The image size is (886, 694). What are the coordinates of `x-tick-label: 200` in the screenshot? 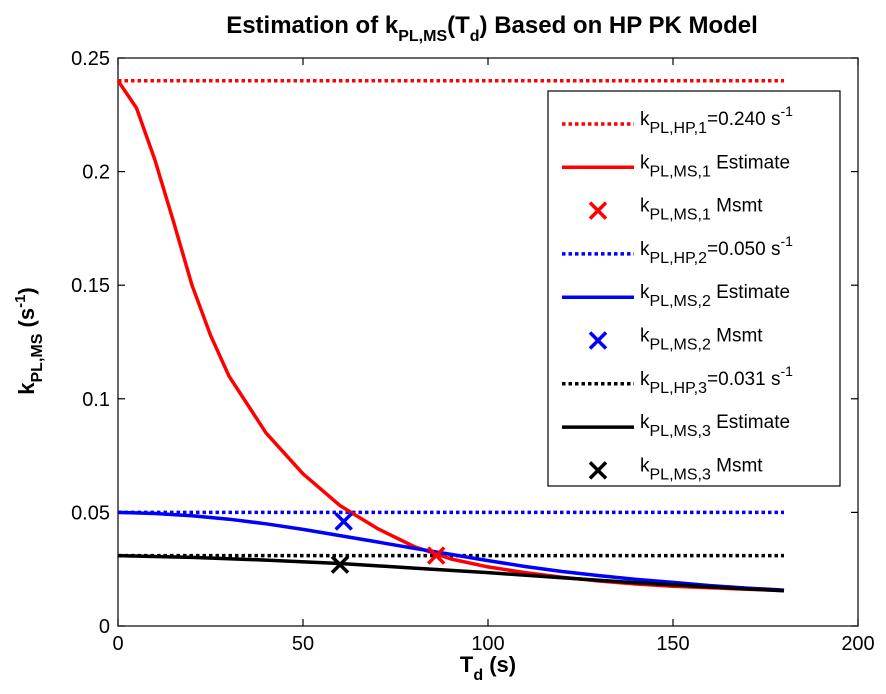 It's located at (857, 644).